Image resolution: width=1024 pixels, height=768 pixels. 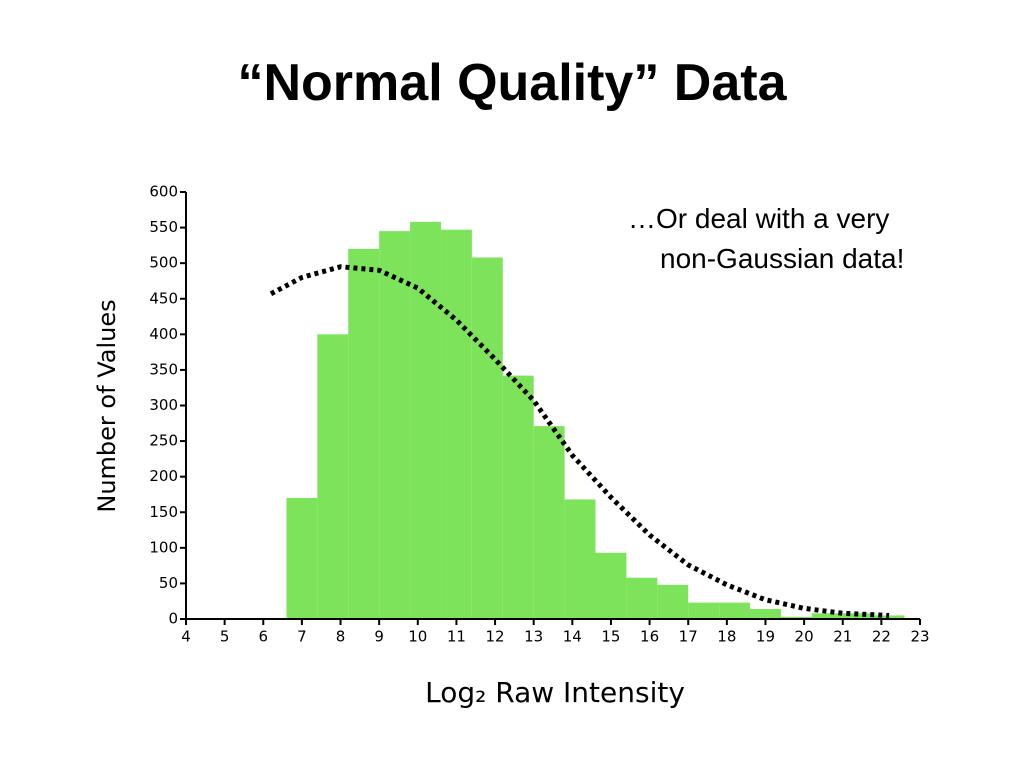 What do you see at coordinates (782, 258) in the screenshot?
I see `annotation-line: non-Gaussian data!` at bounding box center [782, 258].